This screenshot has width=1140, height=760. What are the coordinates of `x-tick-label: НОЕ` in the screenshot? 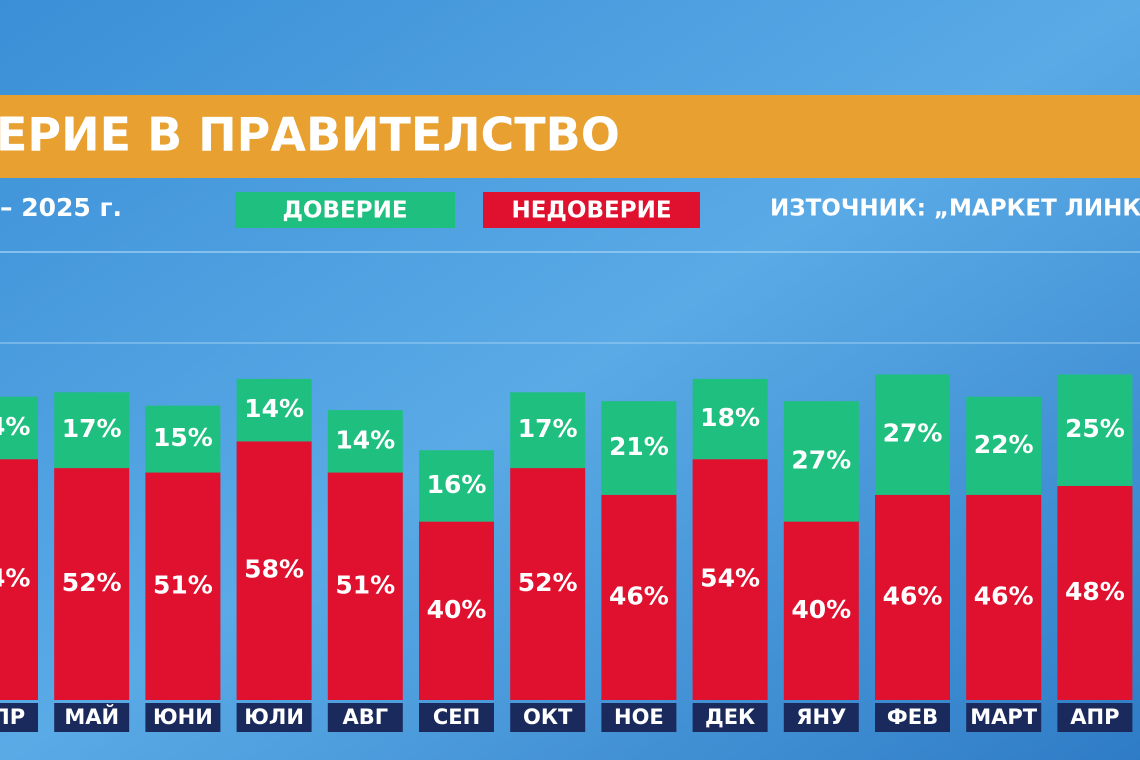 It's located at (639, 717).